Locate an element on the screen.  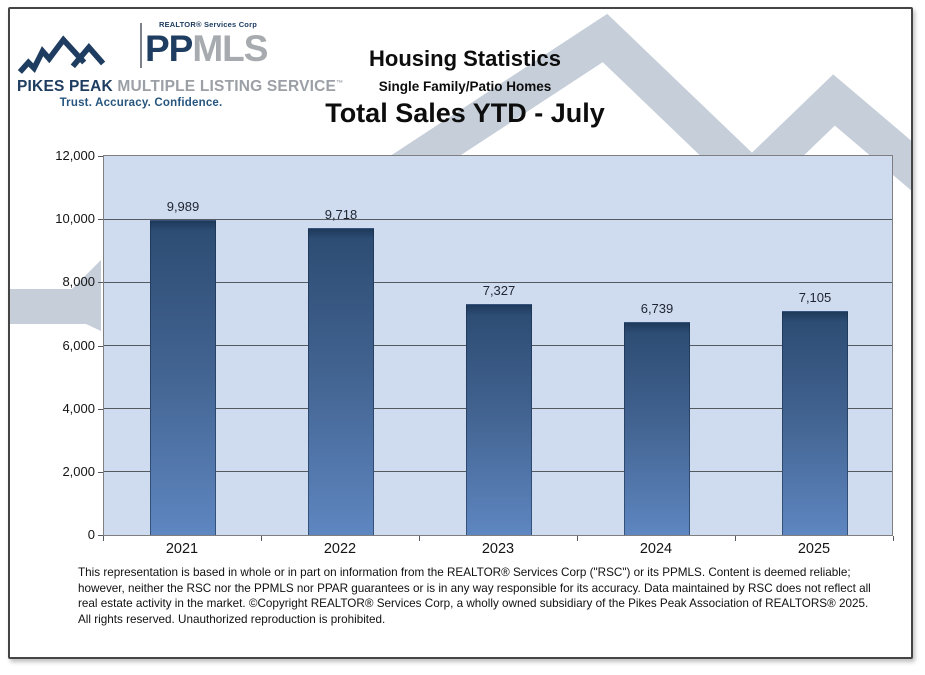
ppmls-mls-text: MLS is located at coordinates (230, 48).